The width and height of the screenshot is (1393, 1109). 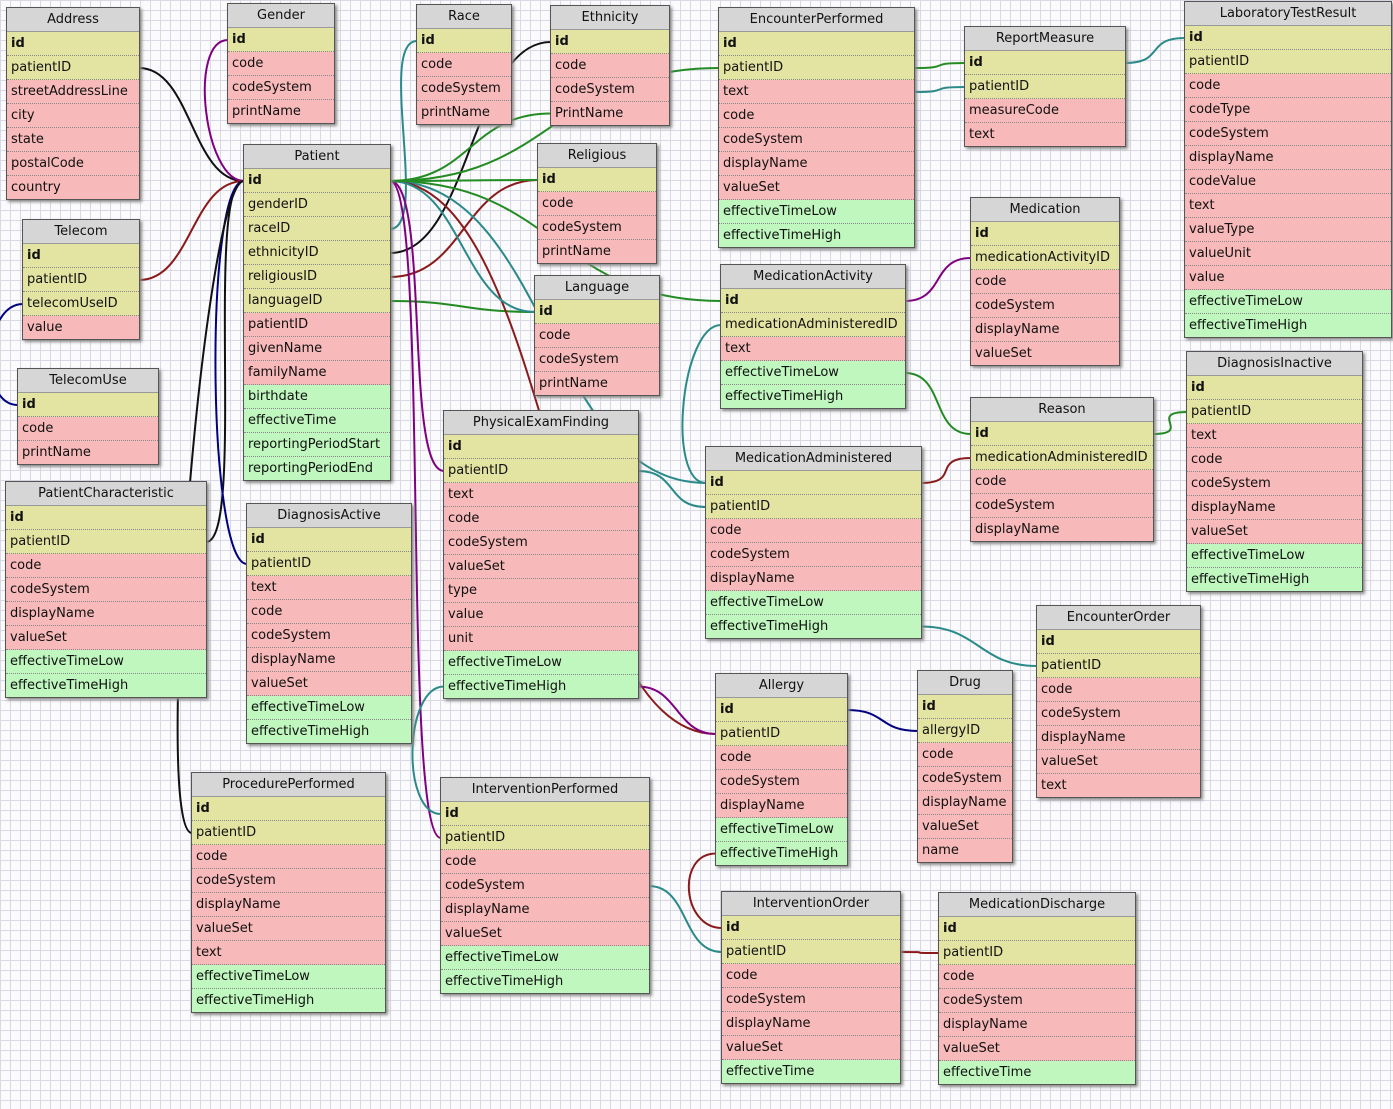 What do you see at coordinates (317, 277) in the screenshot?
I see `field-row: religiousID` at bounding box center [317, 277].